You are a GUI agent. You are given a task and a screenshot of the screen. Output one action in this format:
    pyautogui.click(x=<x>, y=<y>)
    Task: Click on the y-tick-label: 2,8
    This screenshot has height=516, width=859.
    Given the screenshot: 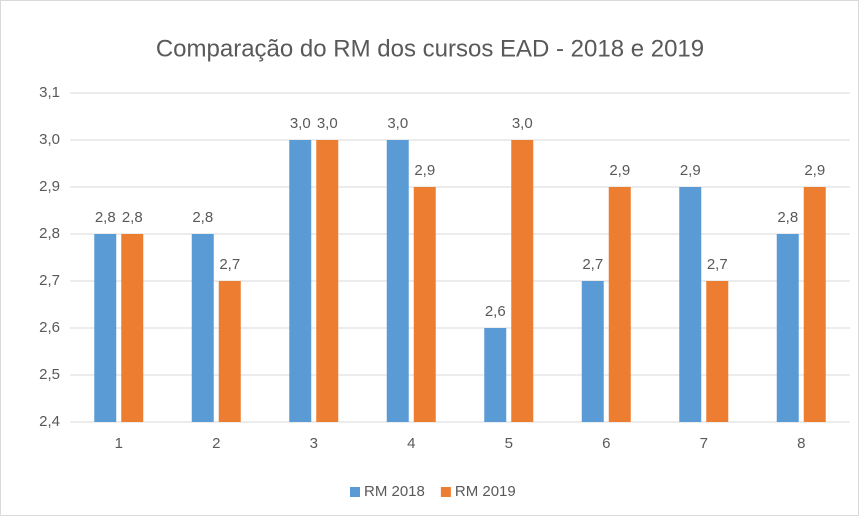 What is the action you would take?
    pyautogui.click(x=49, y=233)
    